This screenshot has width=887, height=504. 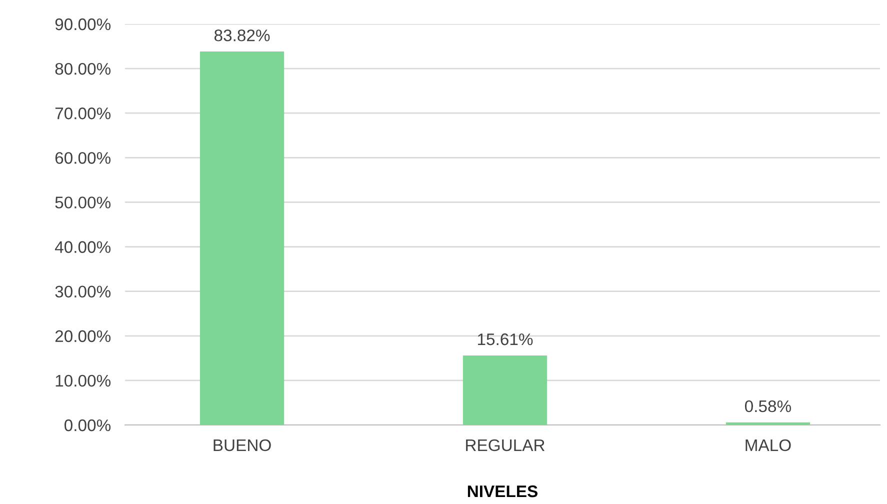 I want to click on y-tick-label: 60.00%, so click(x=83, y=158).